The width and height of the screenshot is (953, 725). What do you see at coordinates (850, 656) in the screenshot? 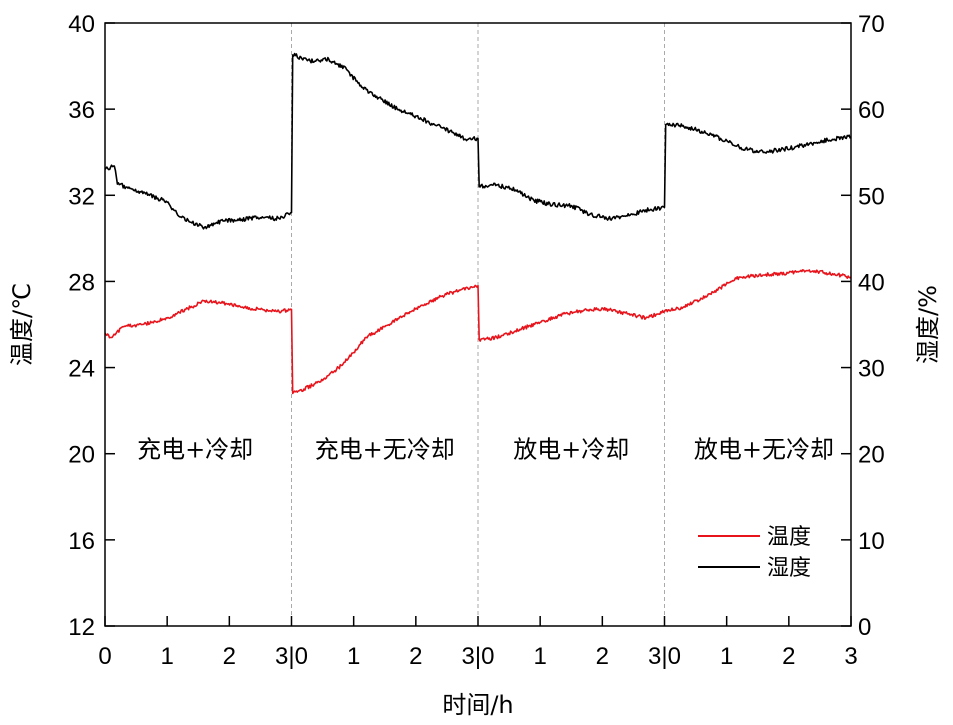
I see `x-tick-label: 3` at bounding box center [850, 656].